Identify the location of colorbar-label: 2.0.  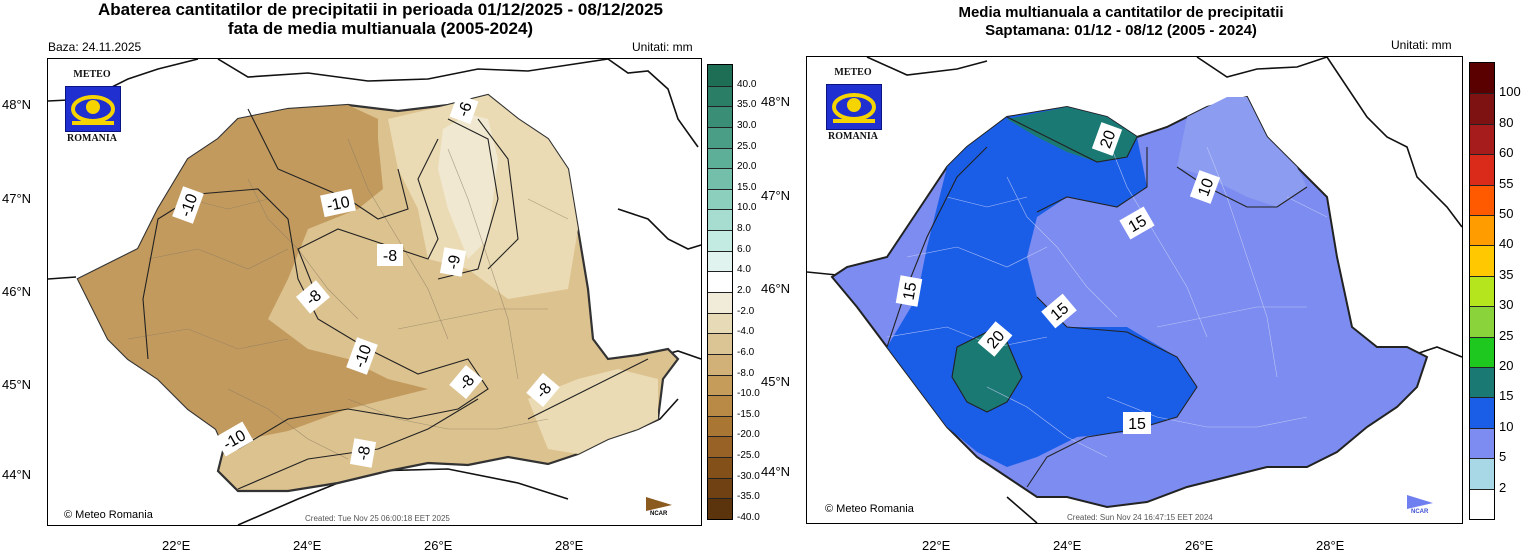
(744, 290).